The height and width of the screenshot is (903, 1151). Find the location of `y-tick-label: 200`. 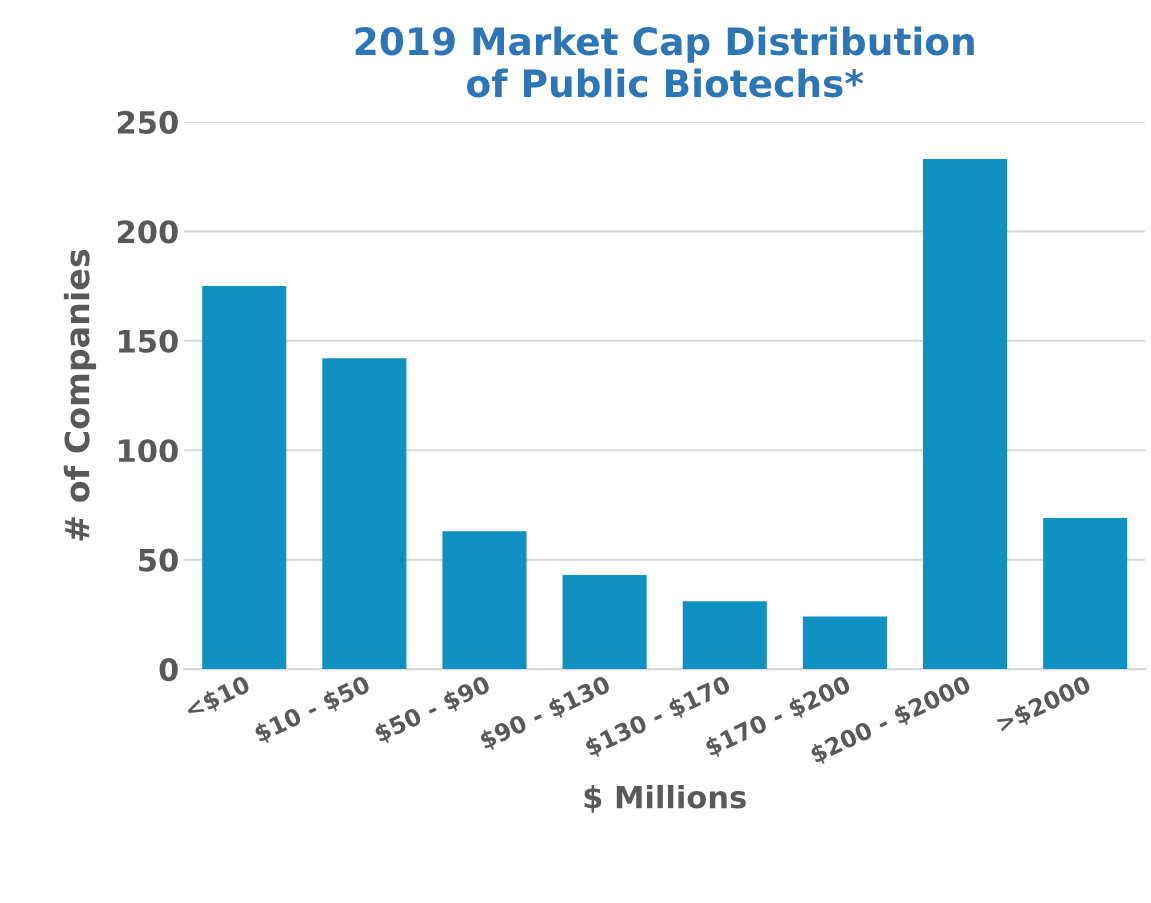

y-tick-label: 200 is located at coordinates (147, 232).